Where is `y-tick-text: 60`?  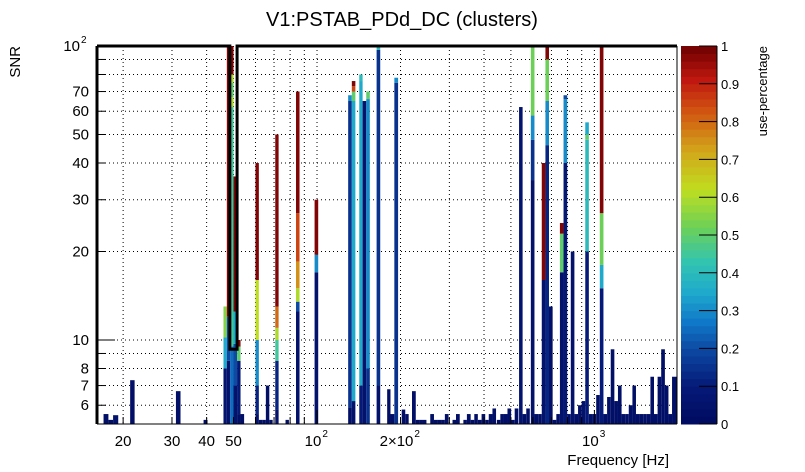
y-tick-text: 60 is located at coordinates (80, 111).